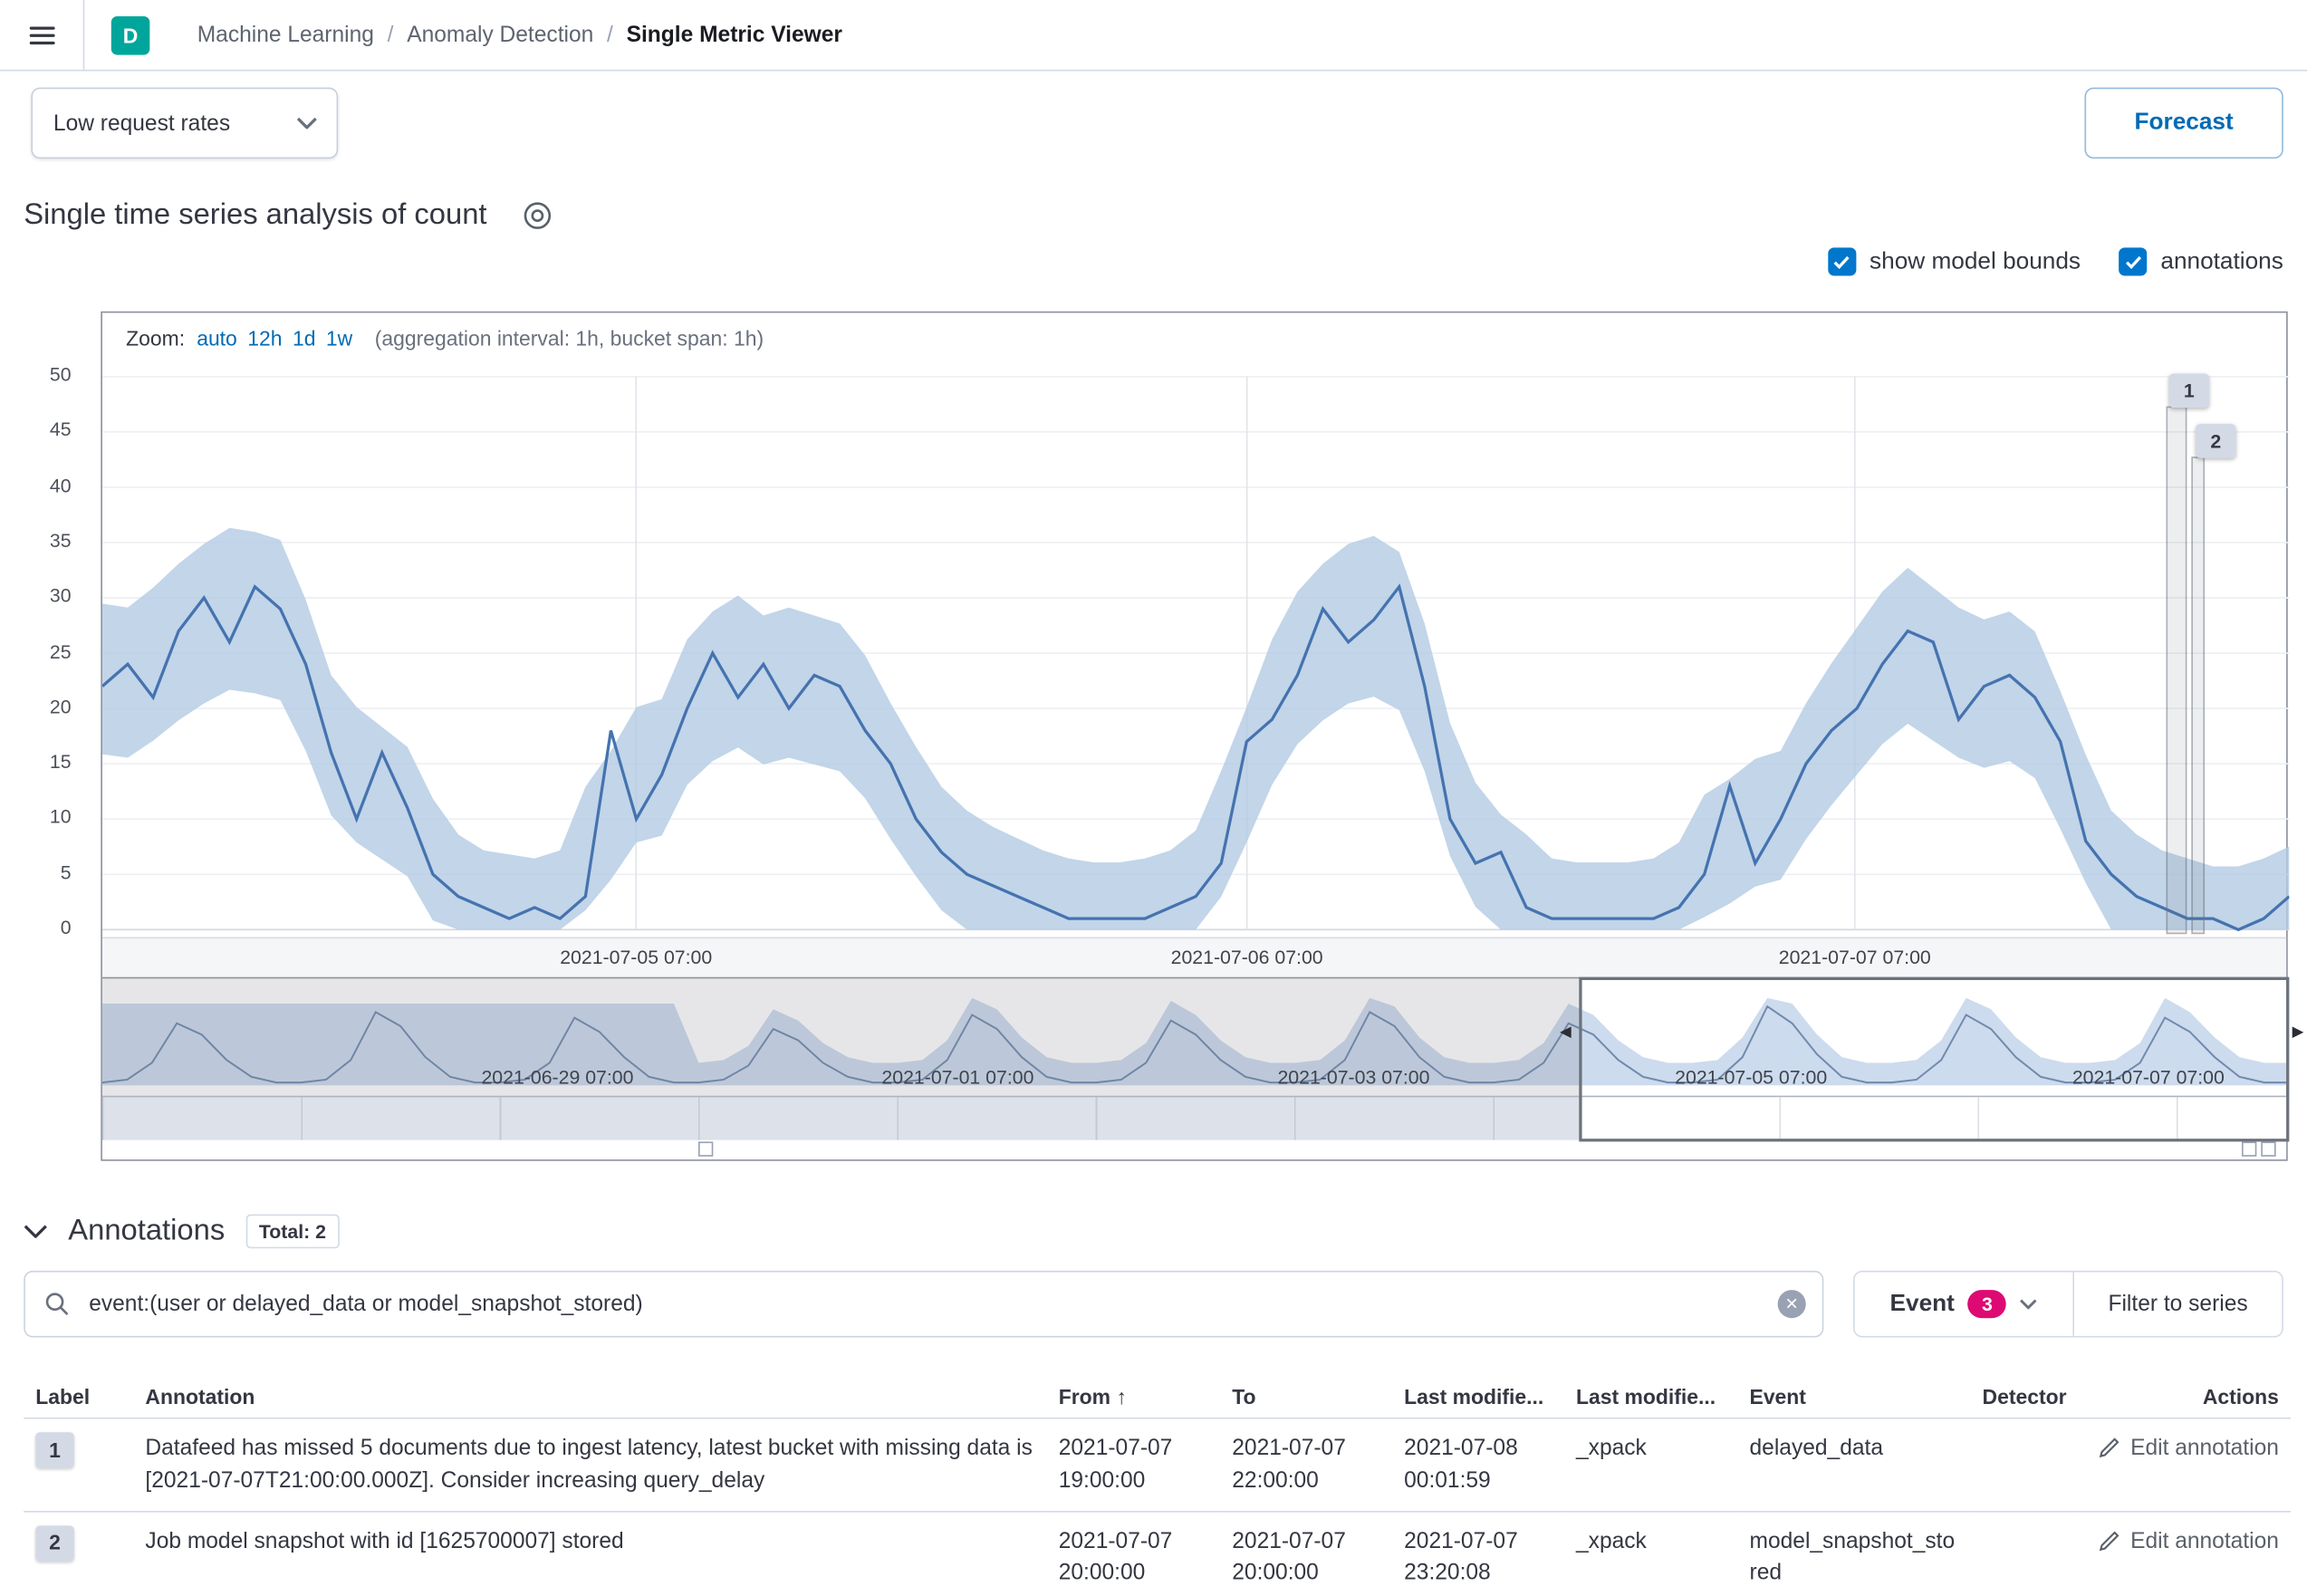  I want to click on from-cell: 2021-07-07 20:00:00, so click(1133, 1553).